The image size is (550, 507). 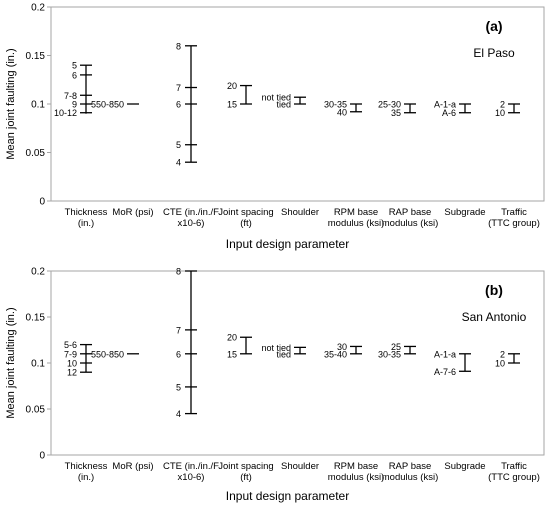 I want to click on level-label: 7-8, so click(x=70, y=96).